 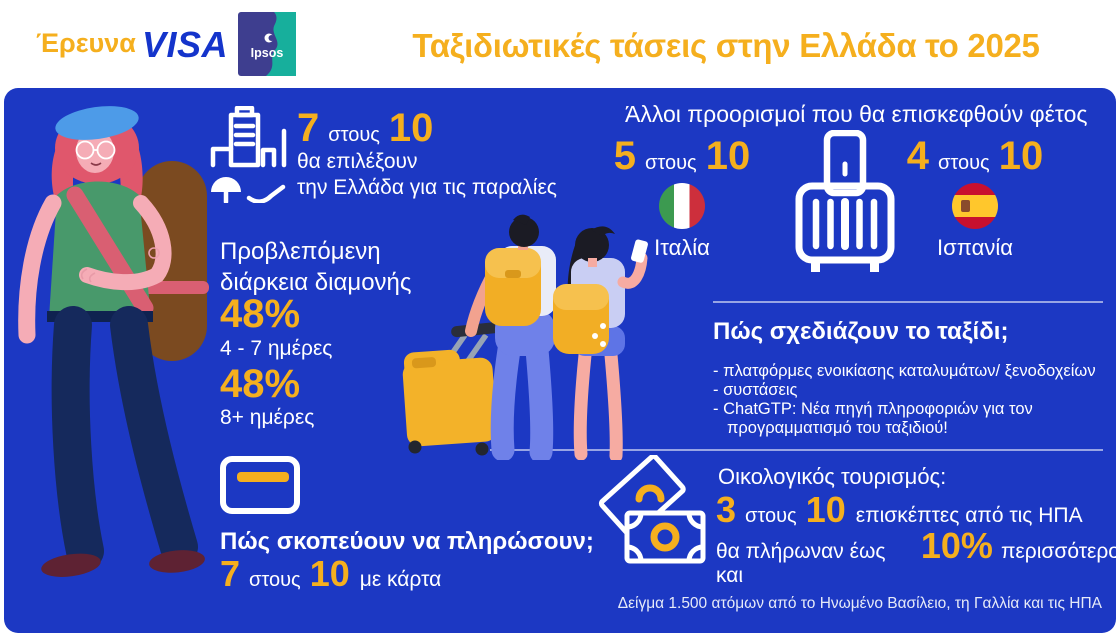 What do you see at coordinates (525, 337) in the screenshot?
I see `travel-couple-illustration` at bounding box center [525, 337].